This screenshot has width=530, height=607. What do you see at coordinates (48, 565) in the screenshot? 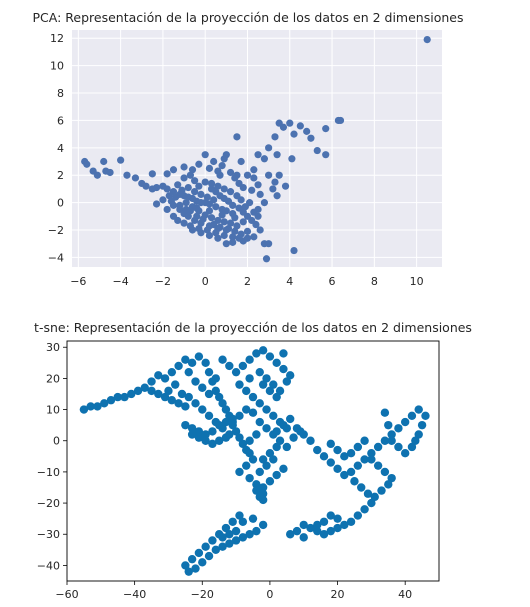
I see `y-tick-label: −40` at bounding box center [48, 565].